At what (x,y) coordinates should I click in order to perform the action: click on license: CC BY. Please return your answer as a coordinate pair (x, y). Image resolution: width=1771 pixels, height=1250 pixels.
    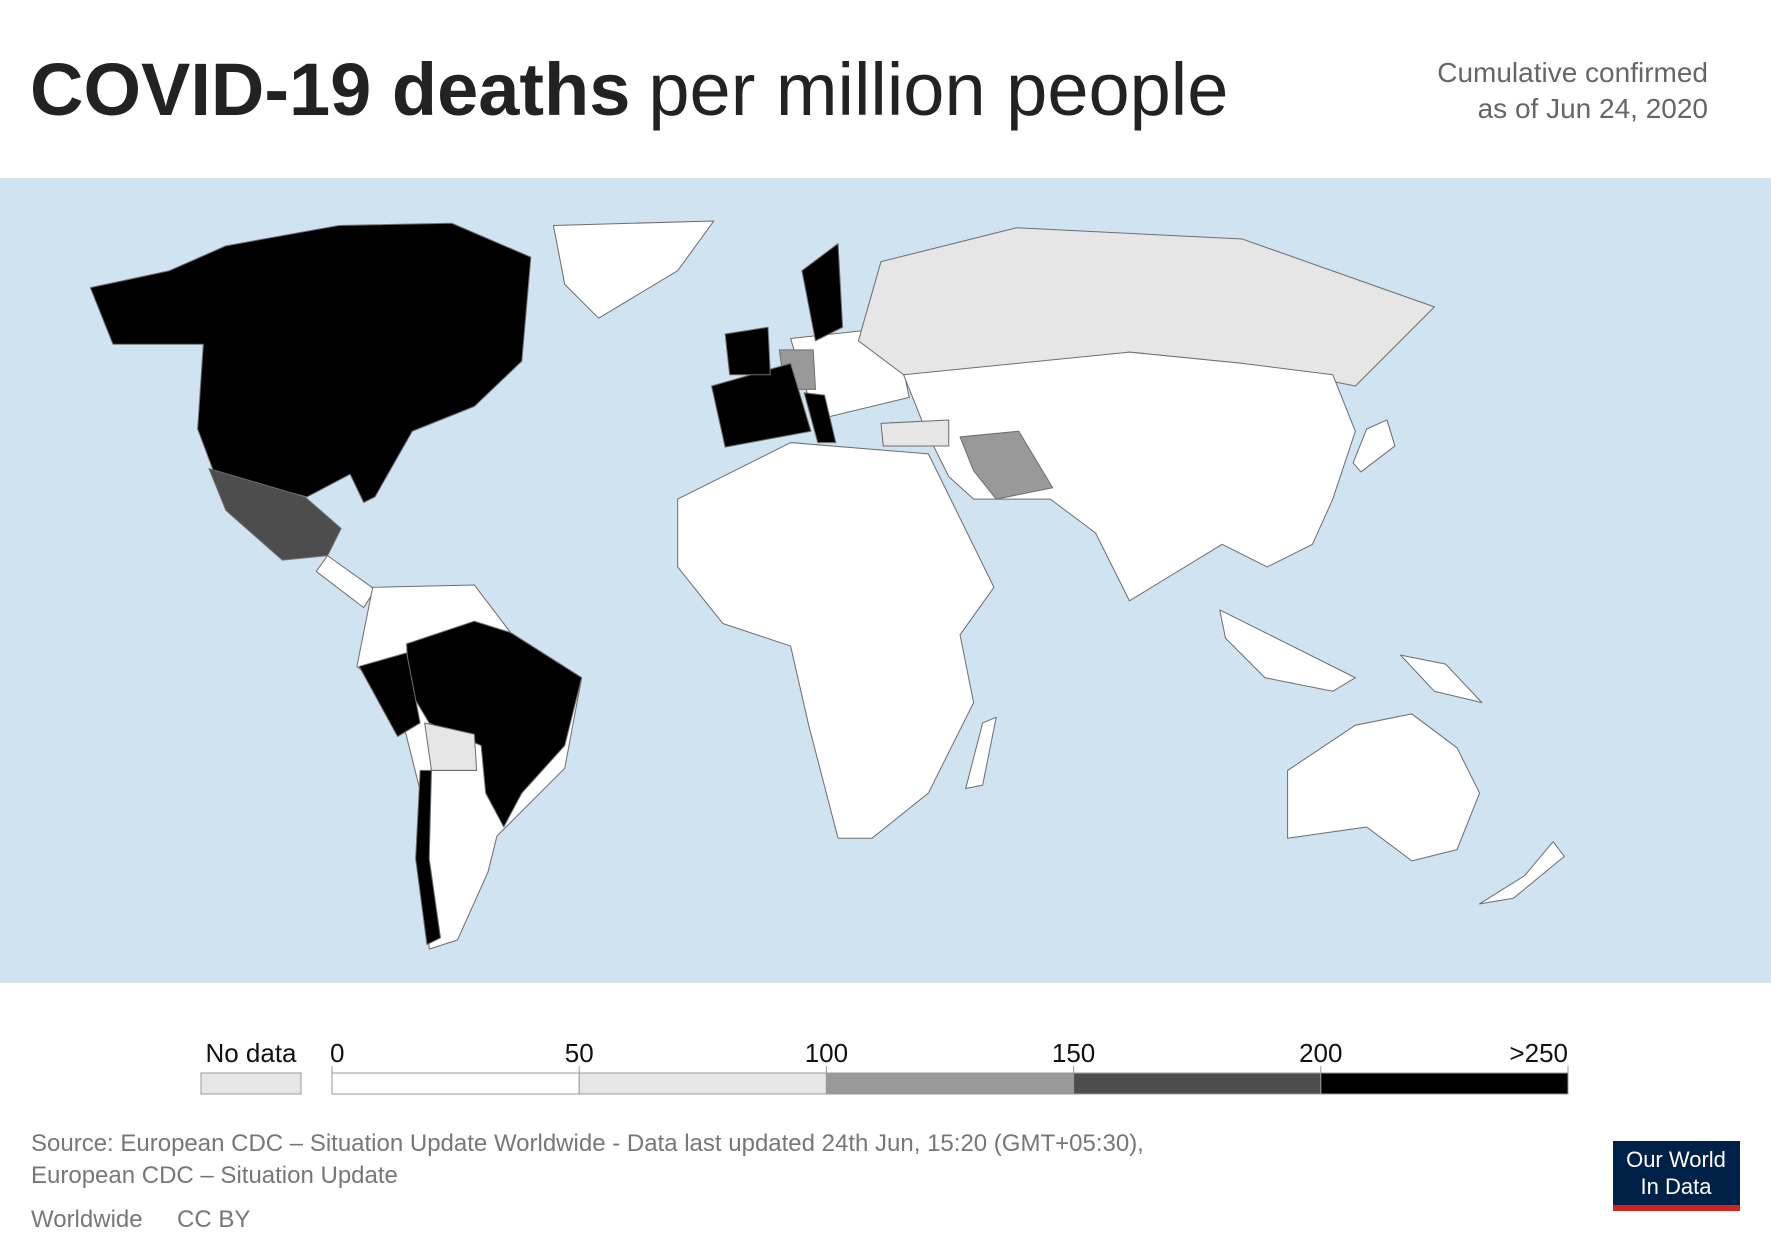
    Looking at the image, I should click on (213, 1219).